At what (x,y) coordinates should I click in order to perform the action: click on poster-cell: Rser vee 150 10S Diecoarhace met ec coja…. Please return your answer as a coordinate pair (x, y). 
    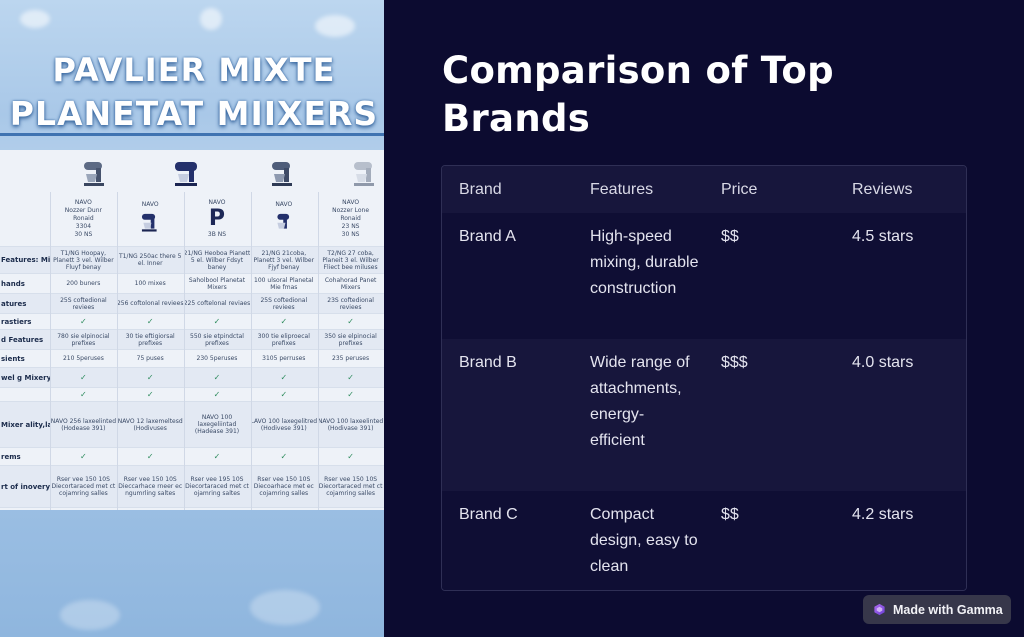
    Looking at the image, I should click on (283, 486).